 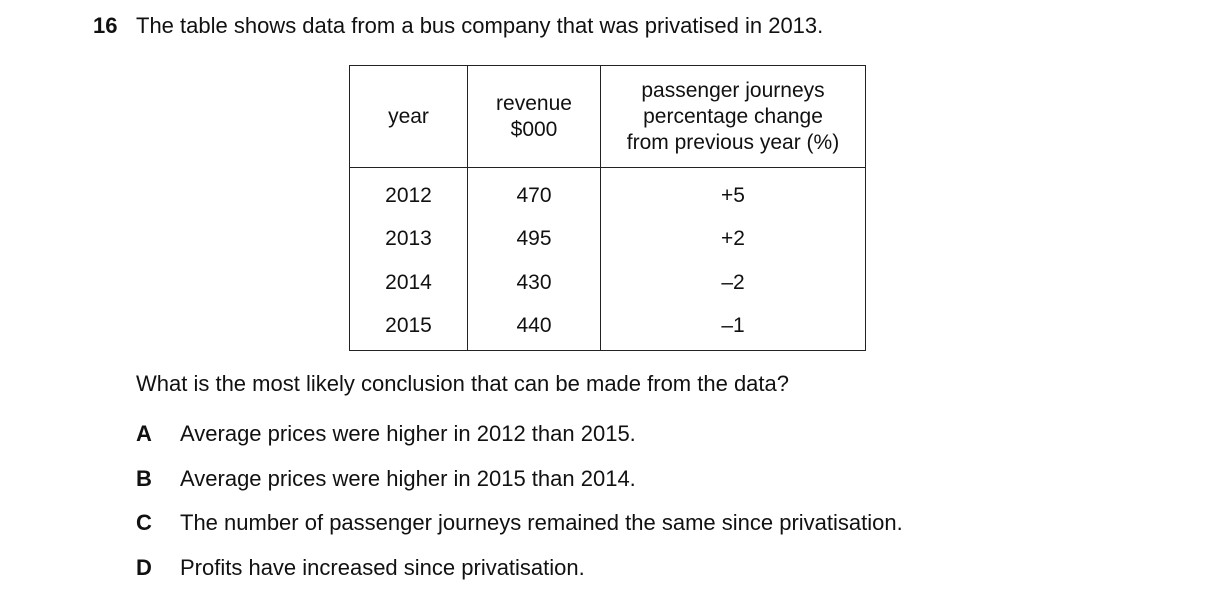 I want to click on table-row: 2013 495 +2, so click(x=607, y=239).